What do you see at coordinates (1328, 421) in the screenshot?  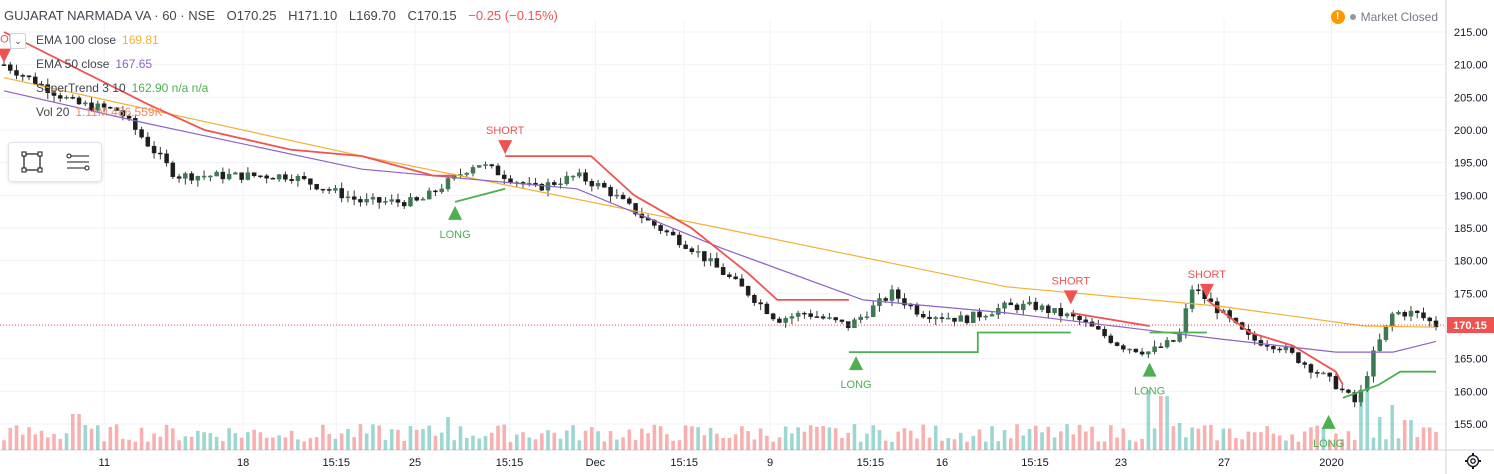 I see `long-signal-icon` at bounding box center [1328, 421].